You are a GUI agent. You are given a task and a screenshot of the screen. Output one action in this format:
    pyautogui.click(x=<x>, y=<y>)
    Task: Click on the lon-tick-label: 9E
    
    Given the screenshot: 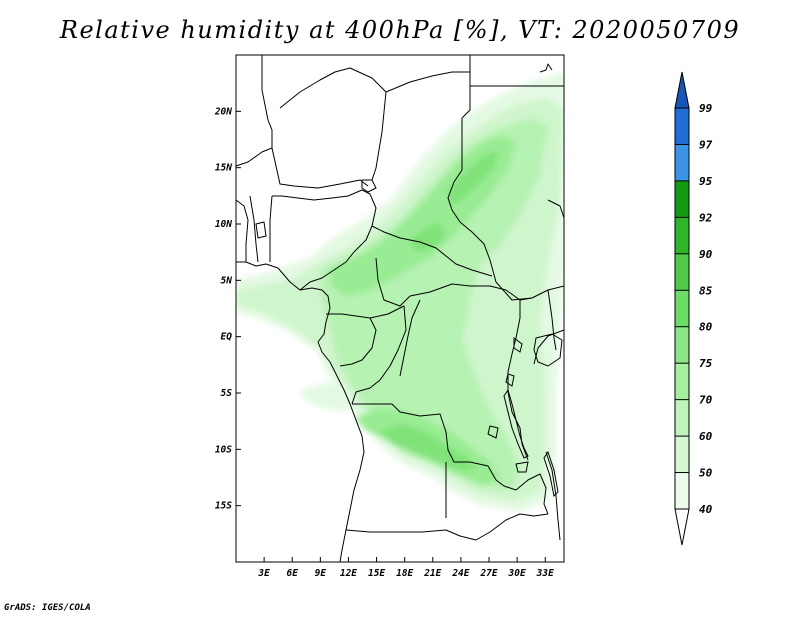 What is the action you would take?
    pyautogui.click(x=321, y=573)
    